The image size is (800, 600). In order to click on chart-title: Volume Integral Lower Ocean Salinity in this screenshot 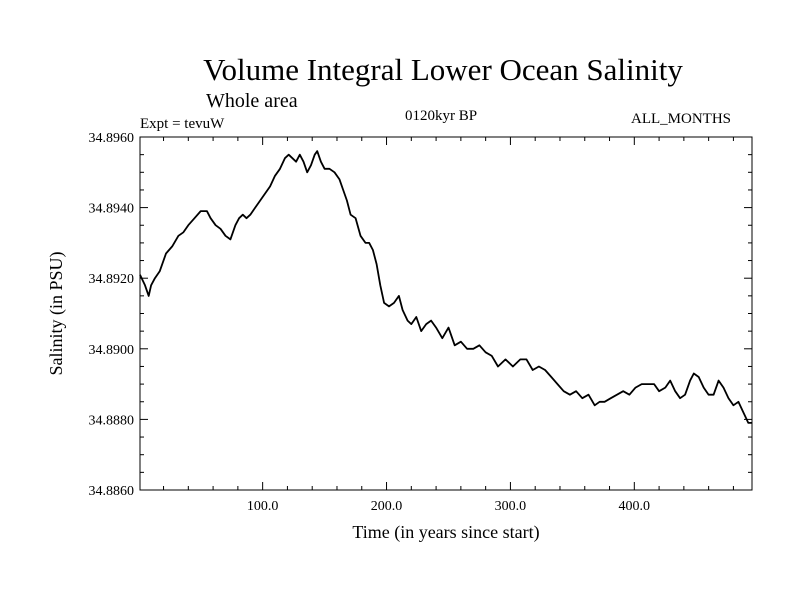, I will do `click(443, 69)`.